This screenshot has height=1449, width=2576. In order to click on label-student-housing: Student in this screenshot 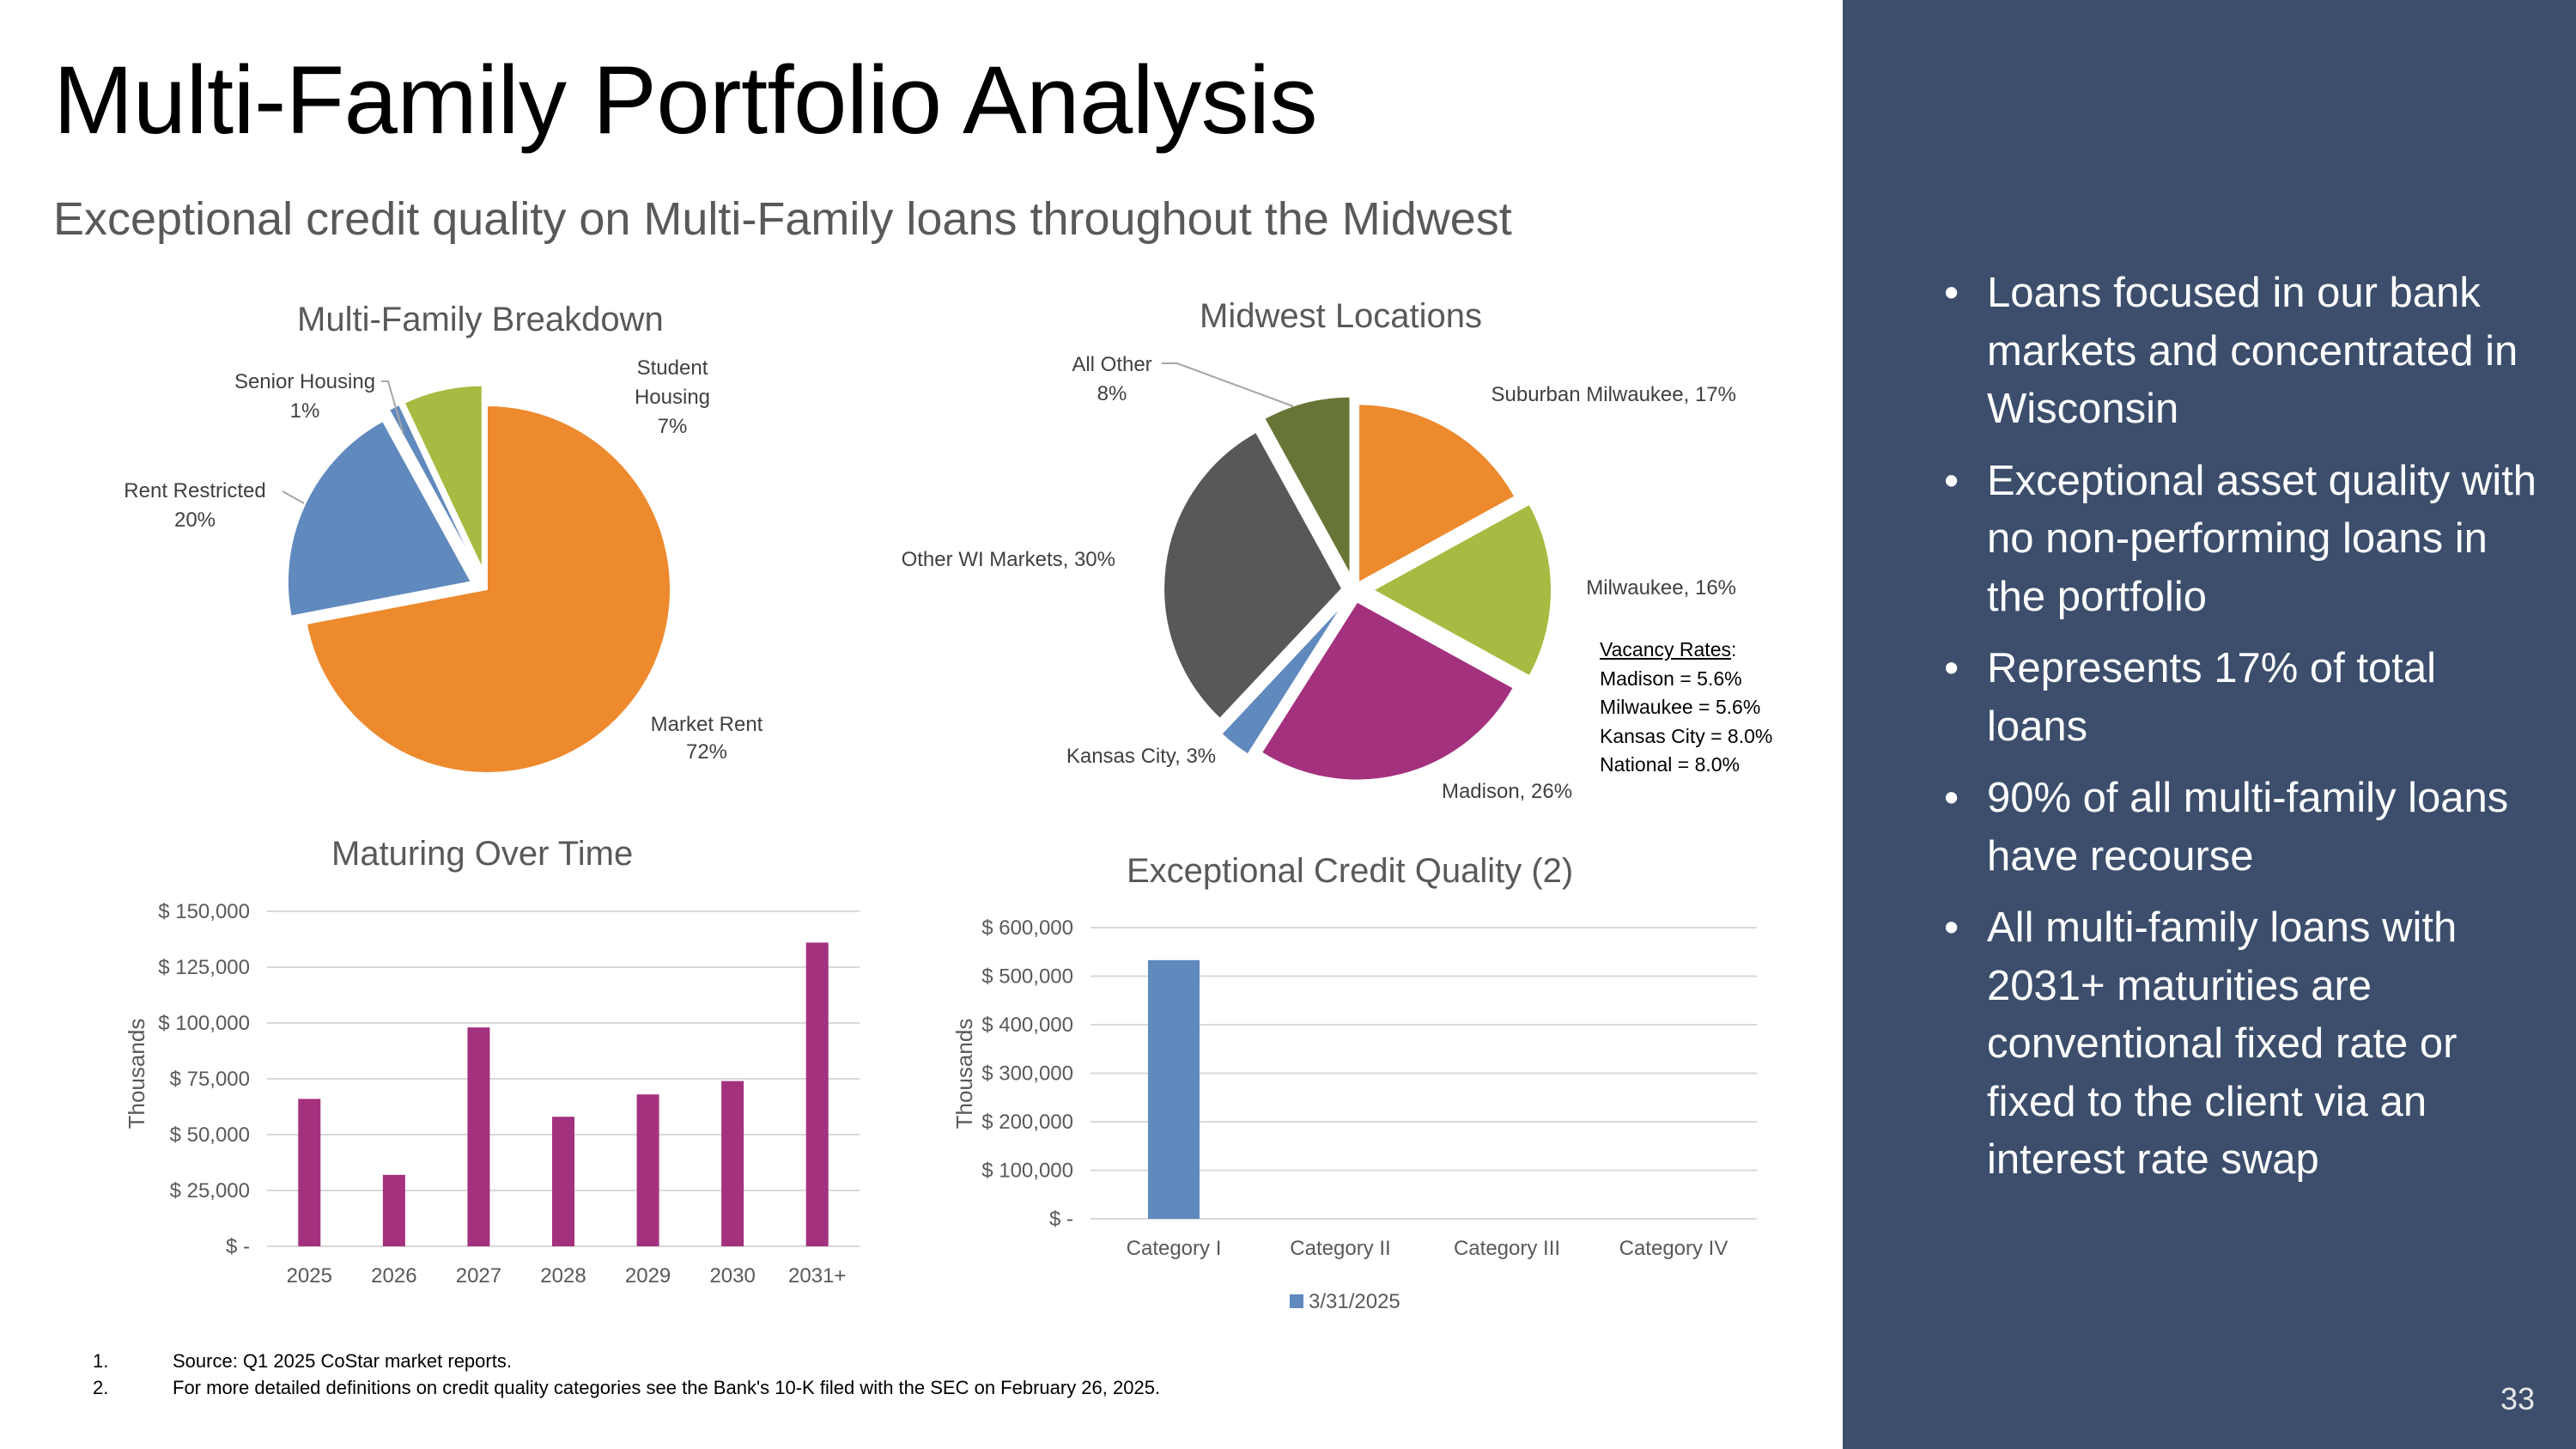, I will do `click(673, 368)`.